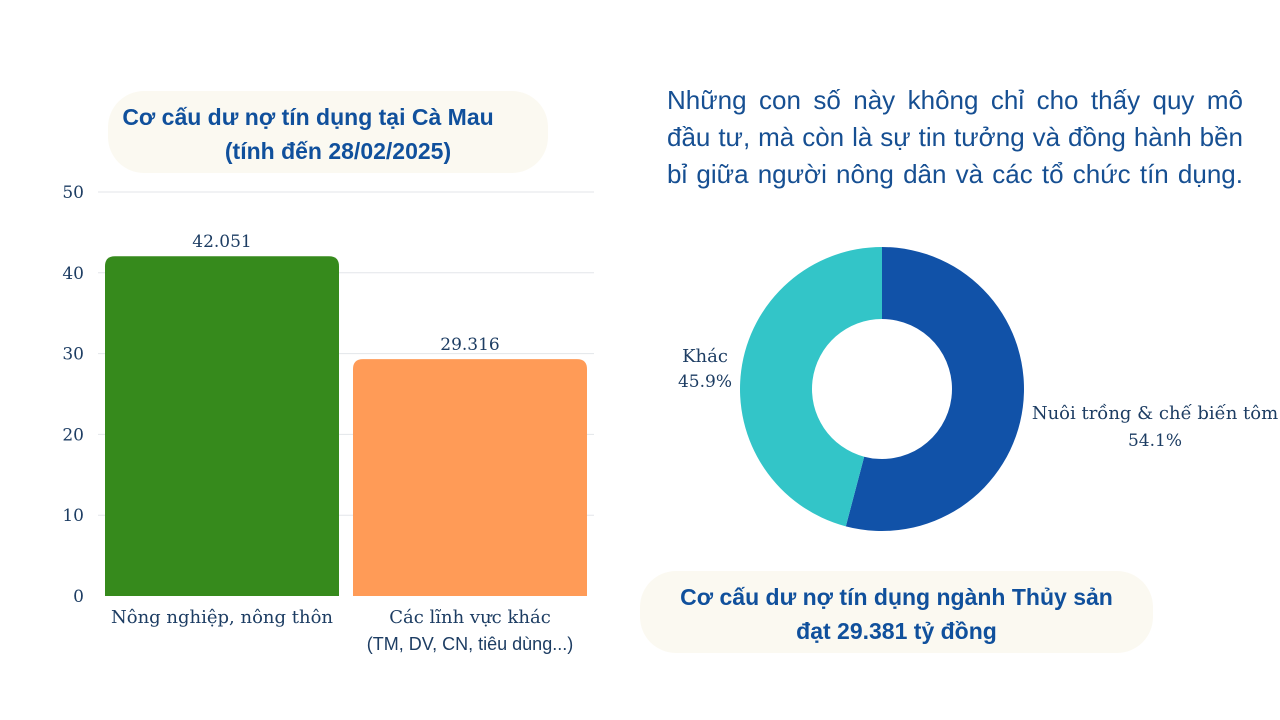 This screenshot has height=720, width=1280. Describe the element at coordinates (73, 355) in the screenshot. I see `y-tick-label: 30` at that location.